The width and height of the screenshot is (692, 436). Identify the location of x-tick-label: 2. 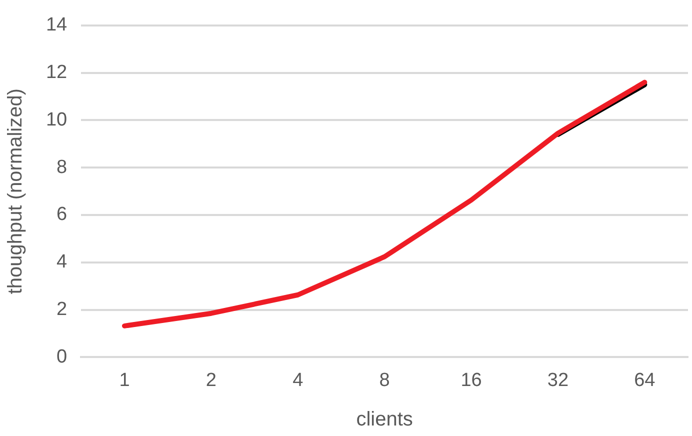
(211, 380).